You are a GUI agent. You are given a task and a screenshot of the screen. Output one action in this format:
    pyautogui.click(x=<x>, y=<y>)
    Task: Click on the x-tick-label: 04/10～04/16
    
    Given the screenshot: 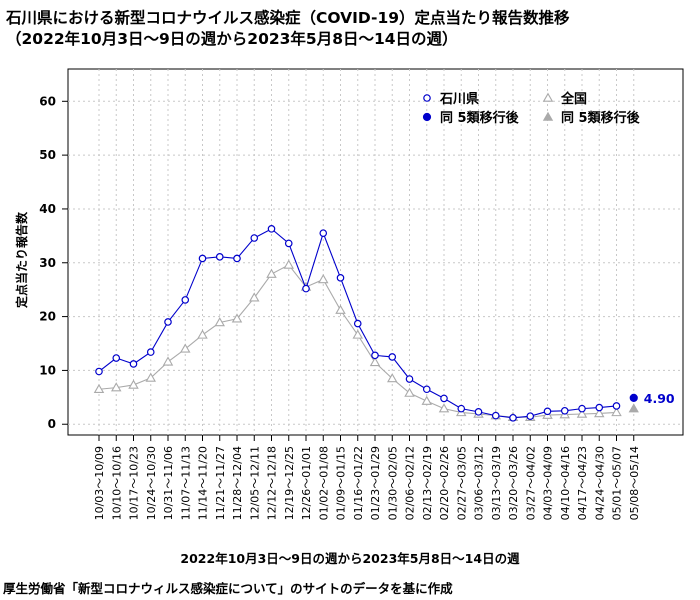 What is the action you would take?
    pyautogui.click(x=565, y=483)
    